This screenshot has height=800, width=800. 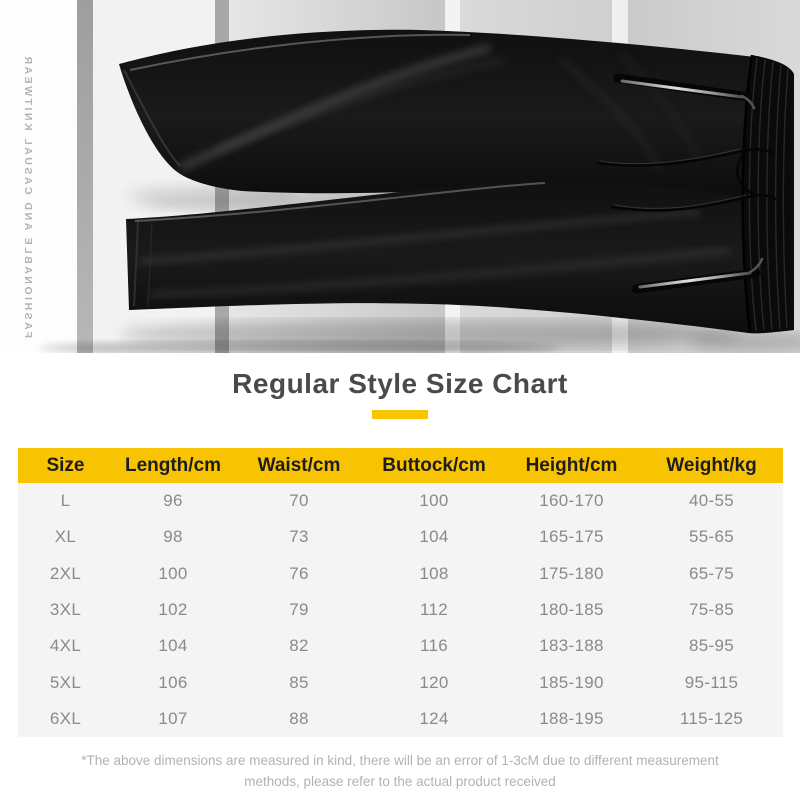 I want to click on table-cell: L, so click(x=65, y=501).